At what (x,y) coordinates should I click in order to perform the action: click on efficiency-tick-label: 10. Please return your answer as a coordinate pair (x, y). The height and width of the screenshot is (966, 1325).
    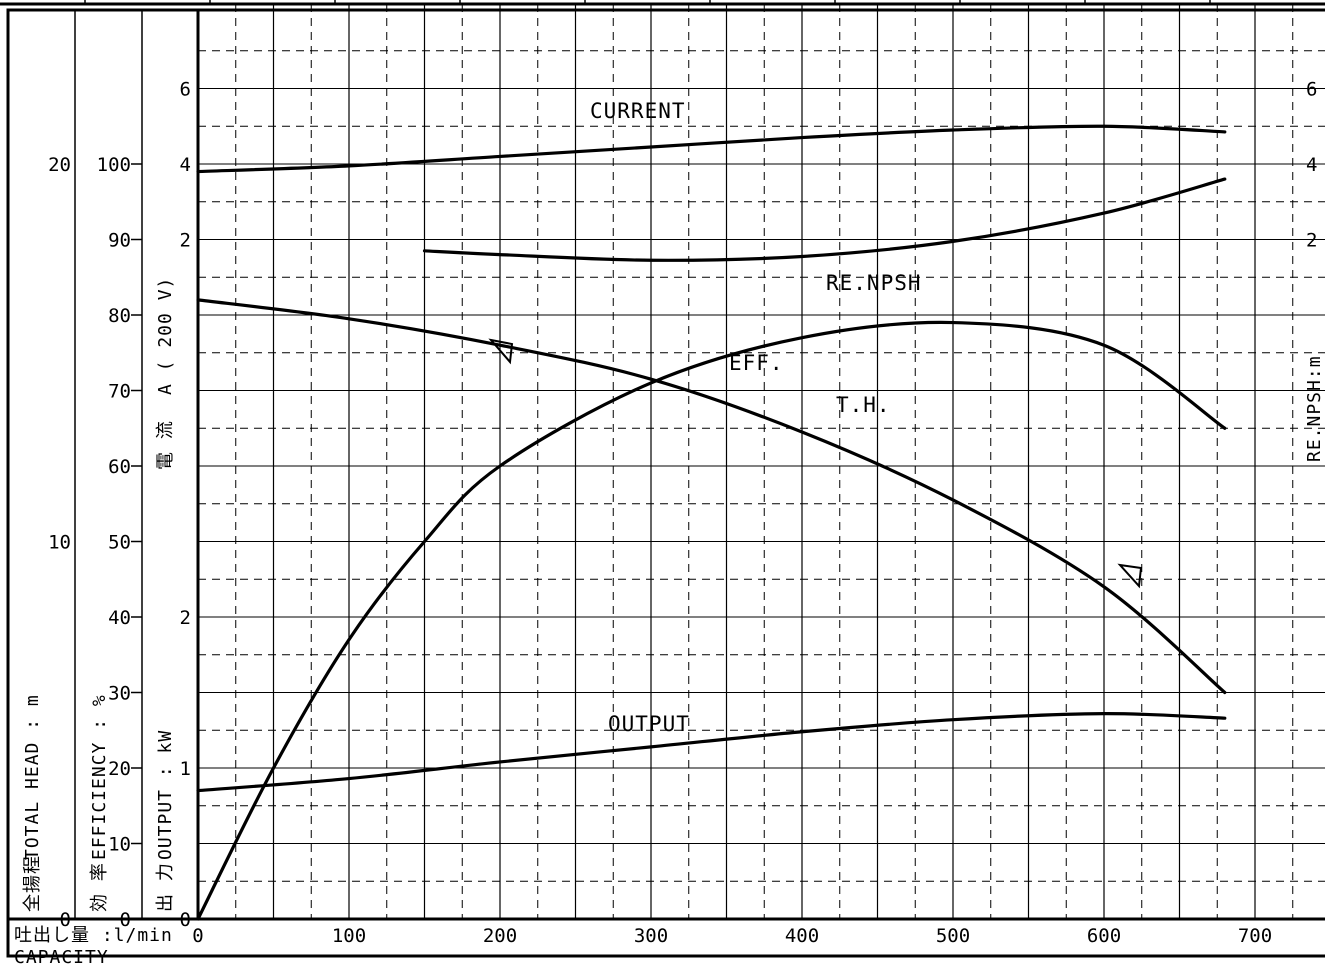
    Looking at the image, I should click on (119, 845).